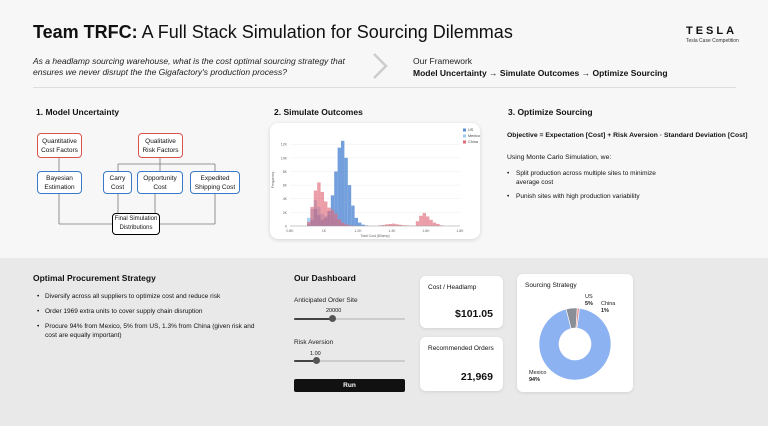 The width and height of the screenshot is (768, 426). What do you see at coordinates (534, 380) in the screenshot?
I see `pie-label-pct: 94%` at bounding box center [534, 380].